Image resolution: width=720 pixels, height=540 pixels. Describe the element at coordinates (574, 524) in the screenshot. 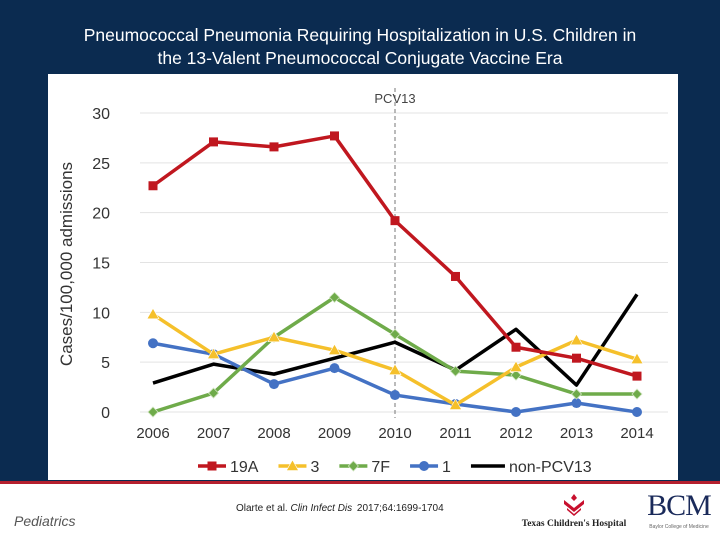

I see `tch-logo-text: Texas Children's Hospital` at that location.